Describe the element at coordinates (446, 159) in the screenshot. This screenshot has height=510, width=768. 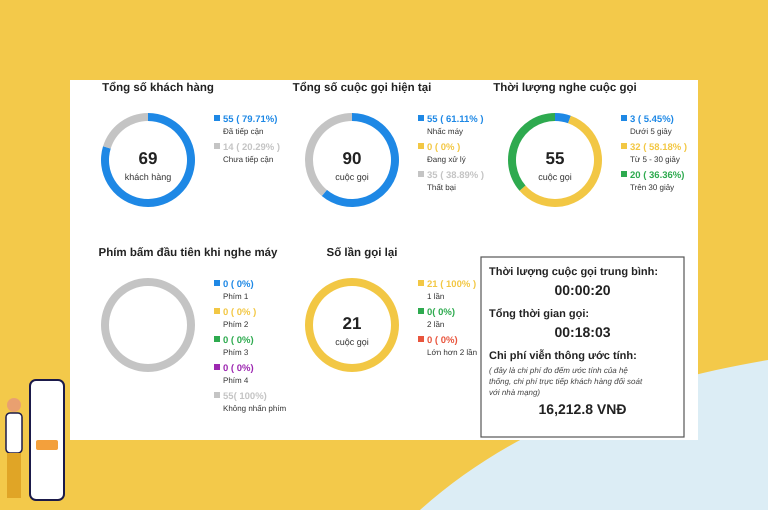
I see `legend-label: Đang xử lý` at that location.